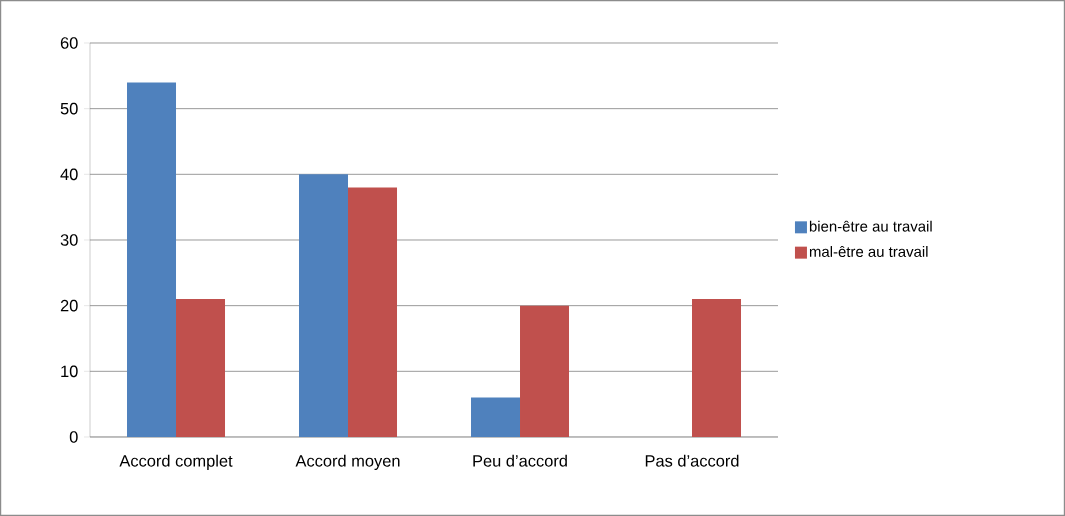  Describe the element at coordinates (69, 43) in the screenshot. I see `y-tick-label: 60` at that location.